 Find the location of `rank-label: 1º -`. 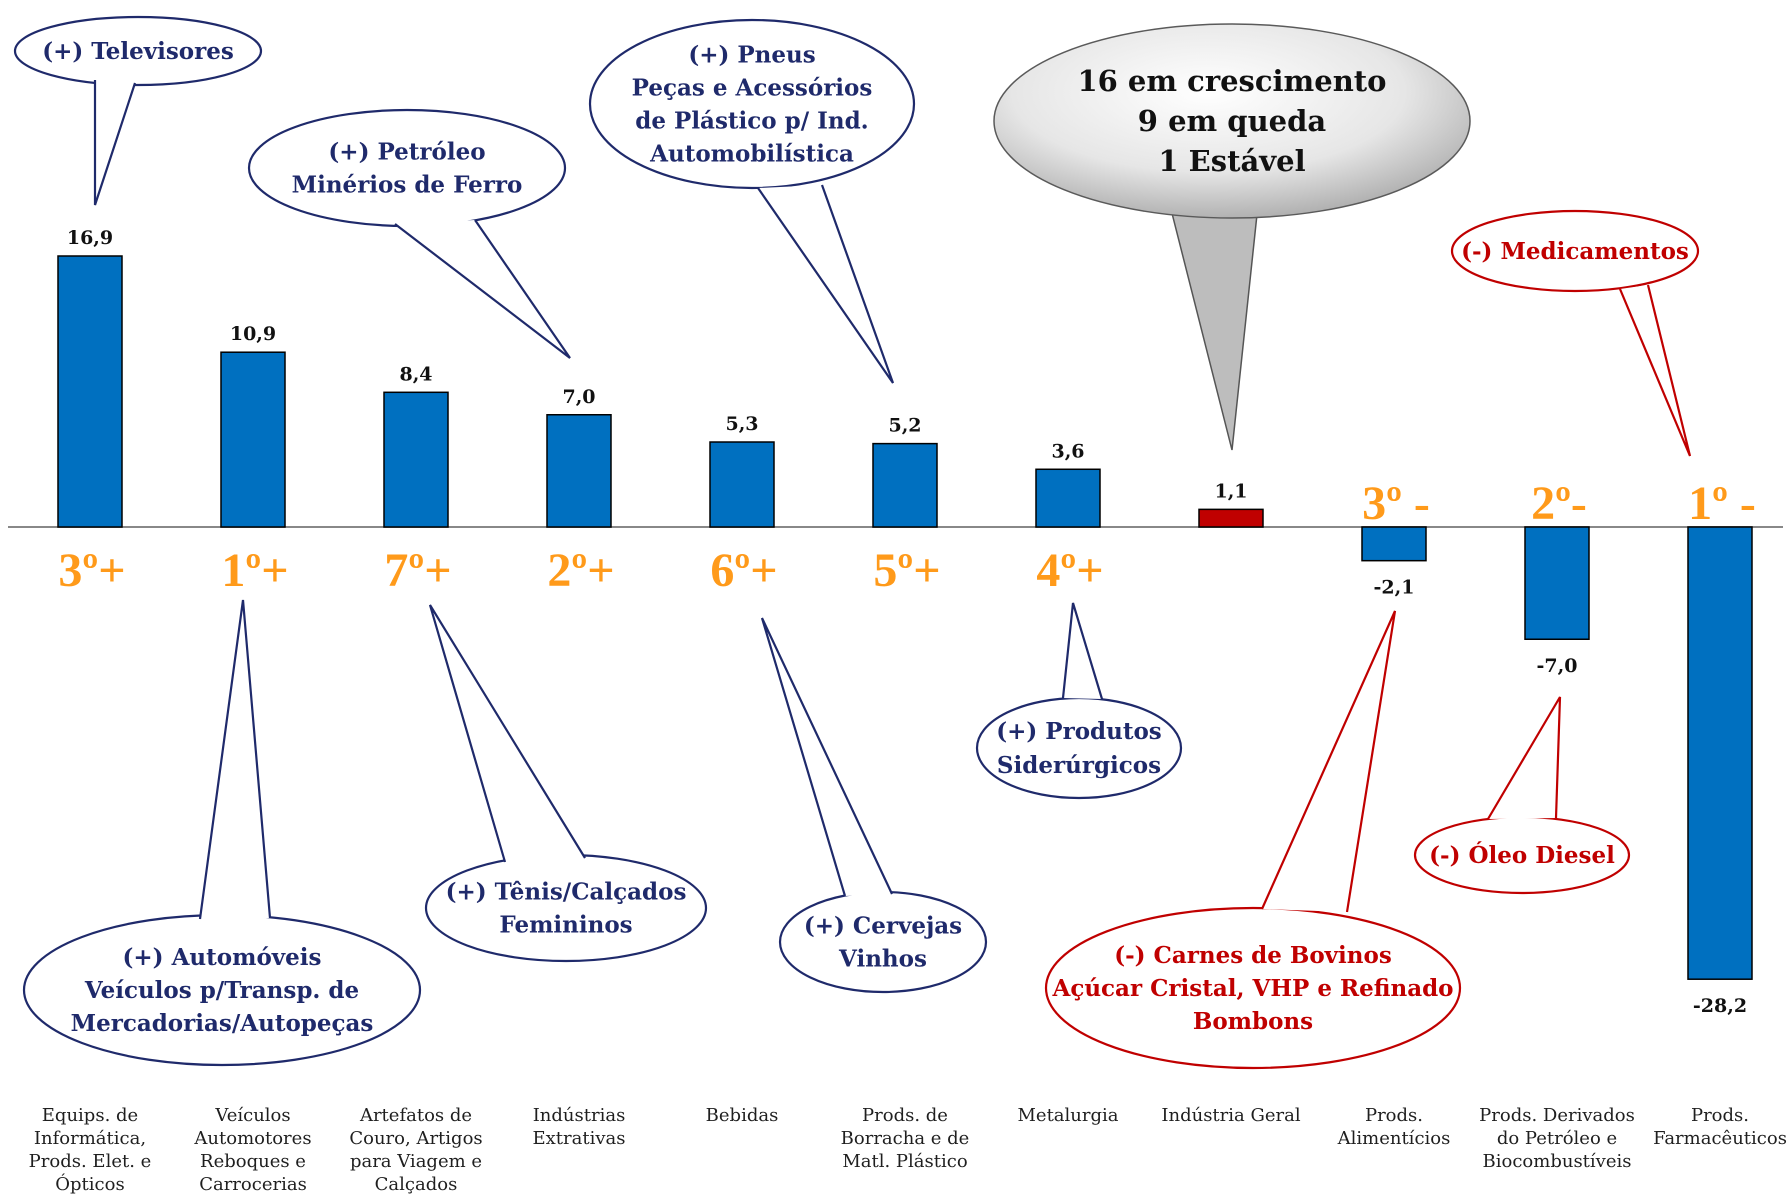

rank-label: 1º - is located at coordinates (1722, 503).